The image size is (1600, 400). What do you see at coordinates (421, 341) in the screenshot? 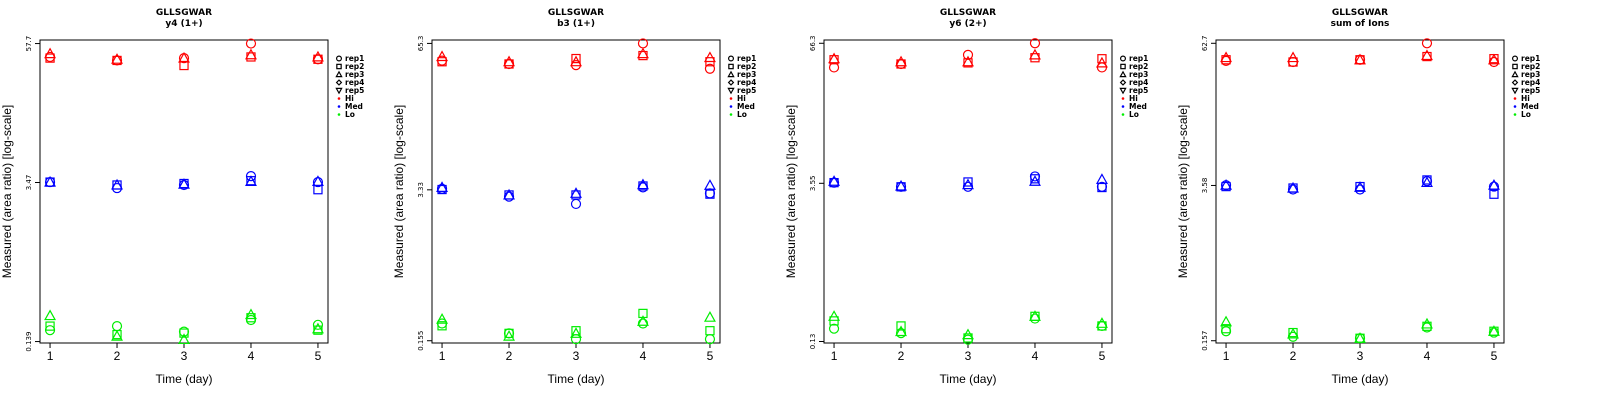
I see `y-tick-label: 0.155` at bounding box center [421, 341].